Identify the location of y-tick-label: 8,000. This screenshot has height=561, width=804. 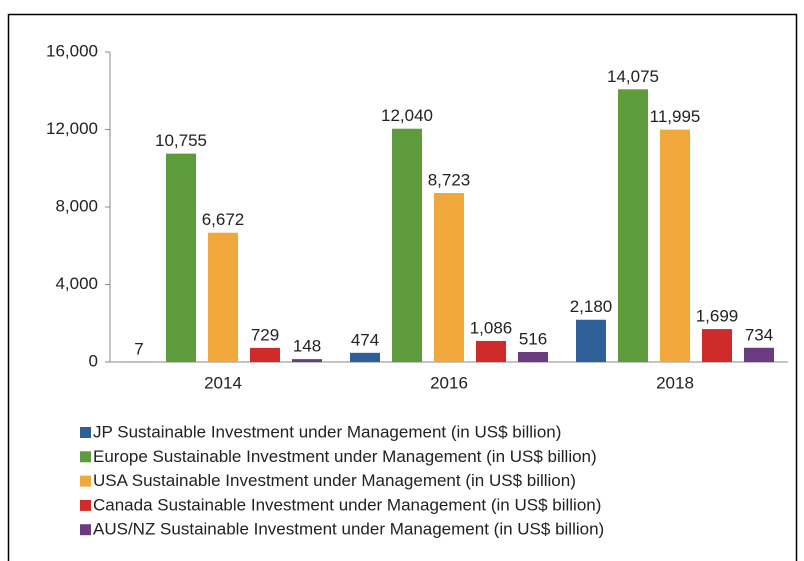
(76, 205).